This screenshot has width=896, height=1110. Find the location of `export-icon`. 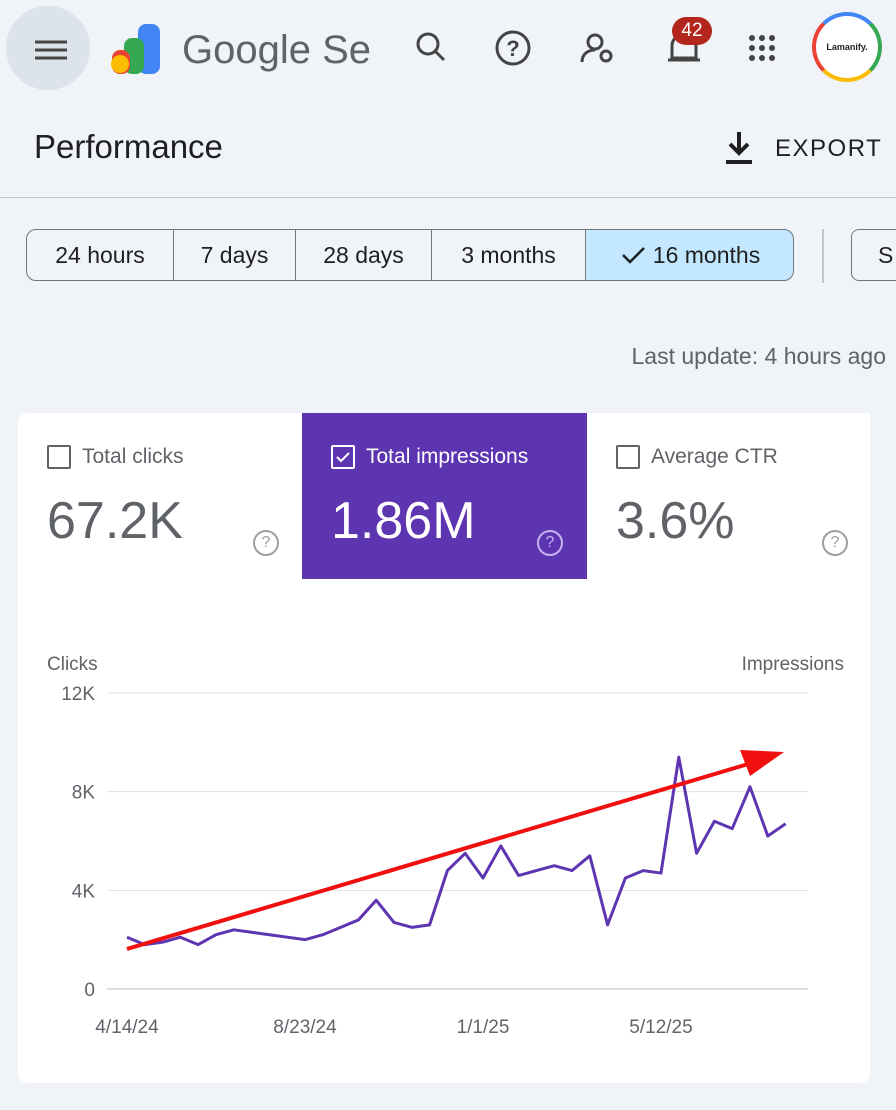

export-icon is located at coordinates (739, 148).